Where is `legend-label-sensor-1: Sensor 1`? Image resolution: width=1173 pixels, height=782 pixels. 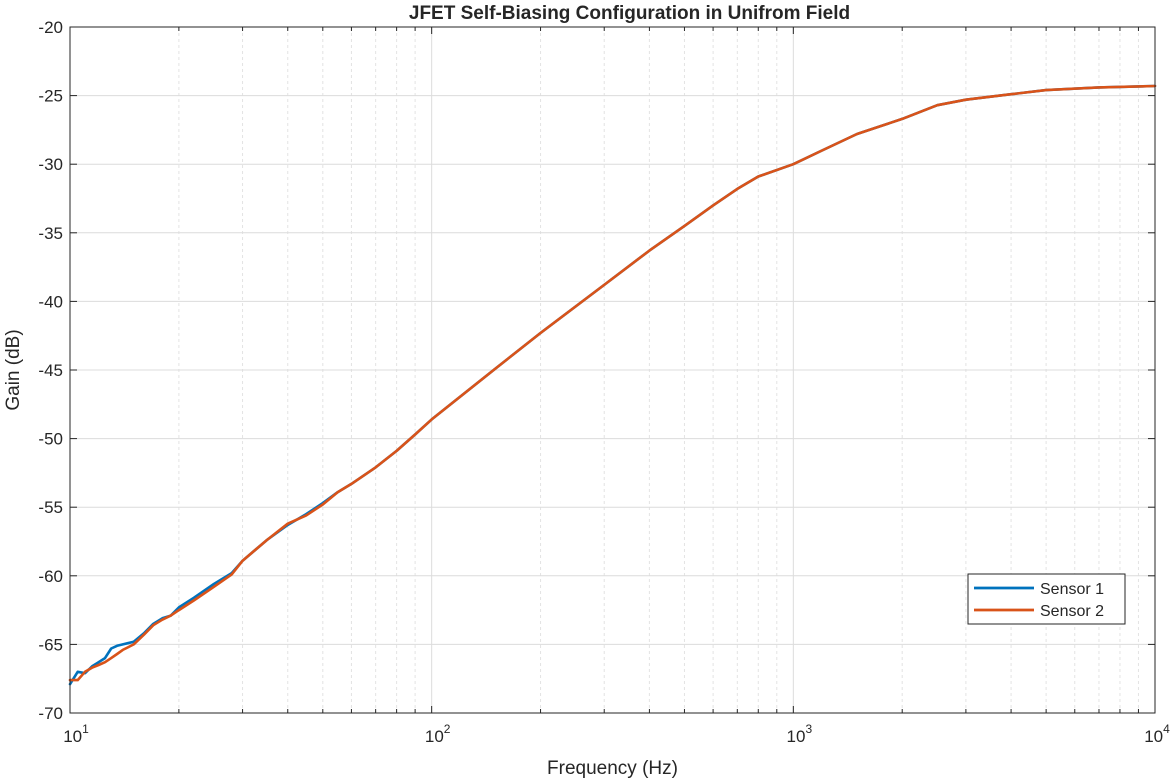
legend-label-sensor-1: Sensor 1 is located at coordinates (1072, 589).